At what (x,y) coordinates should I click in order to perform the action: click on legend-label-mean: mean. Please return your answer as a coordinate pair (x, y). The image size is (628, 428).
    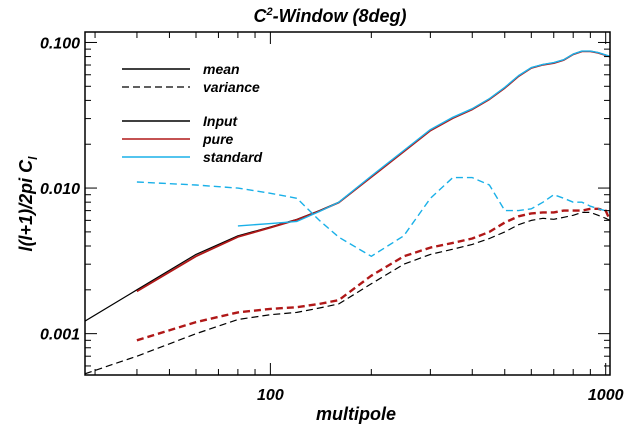
    Looking at the image, I should click on (221, 69).